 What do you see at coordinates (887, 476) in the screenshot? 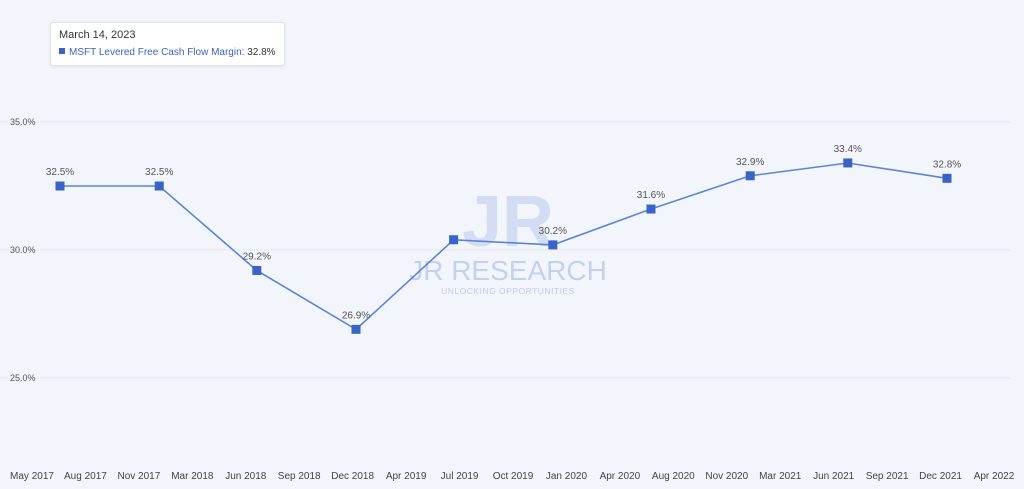
I see `x-tick-label: Sep 2021` at bounding box center [887, 476].